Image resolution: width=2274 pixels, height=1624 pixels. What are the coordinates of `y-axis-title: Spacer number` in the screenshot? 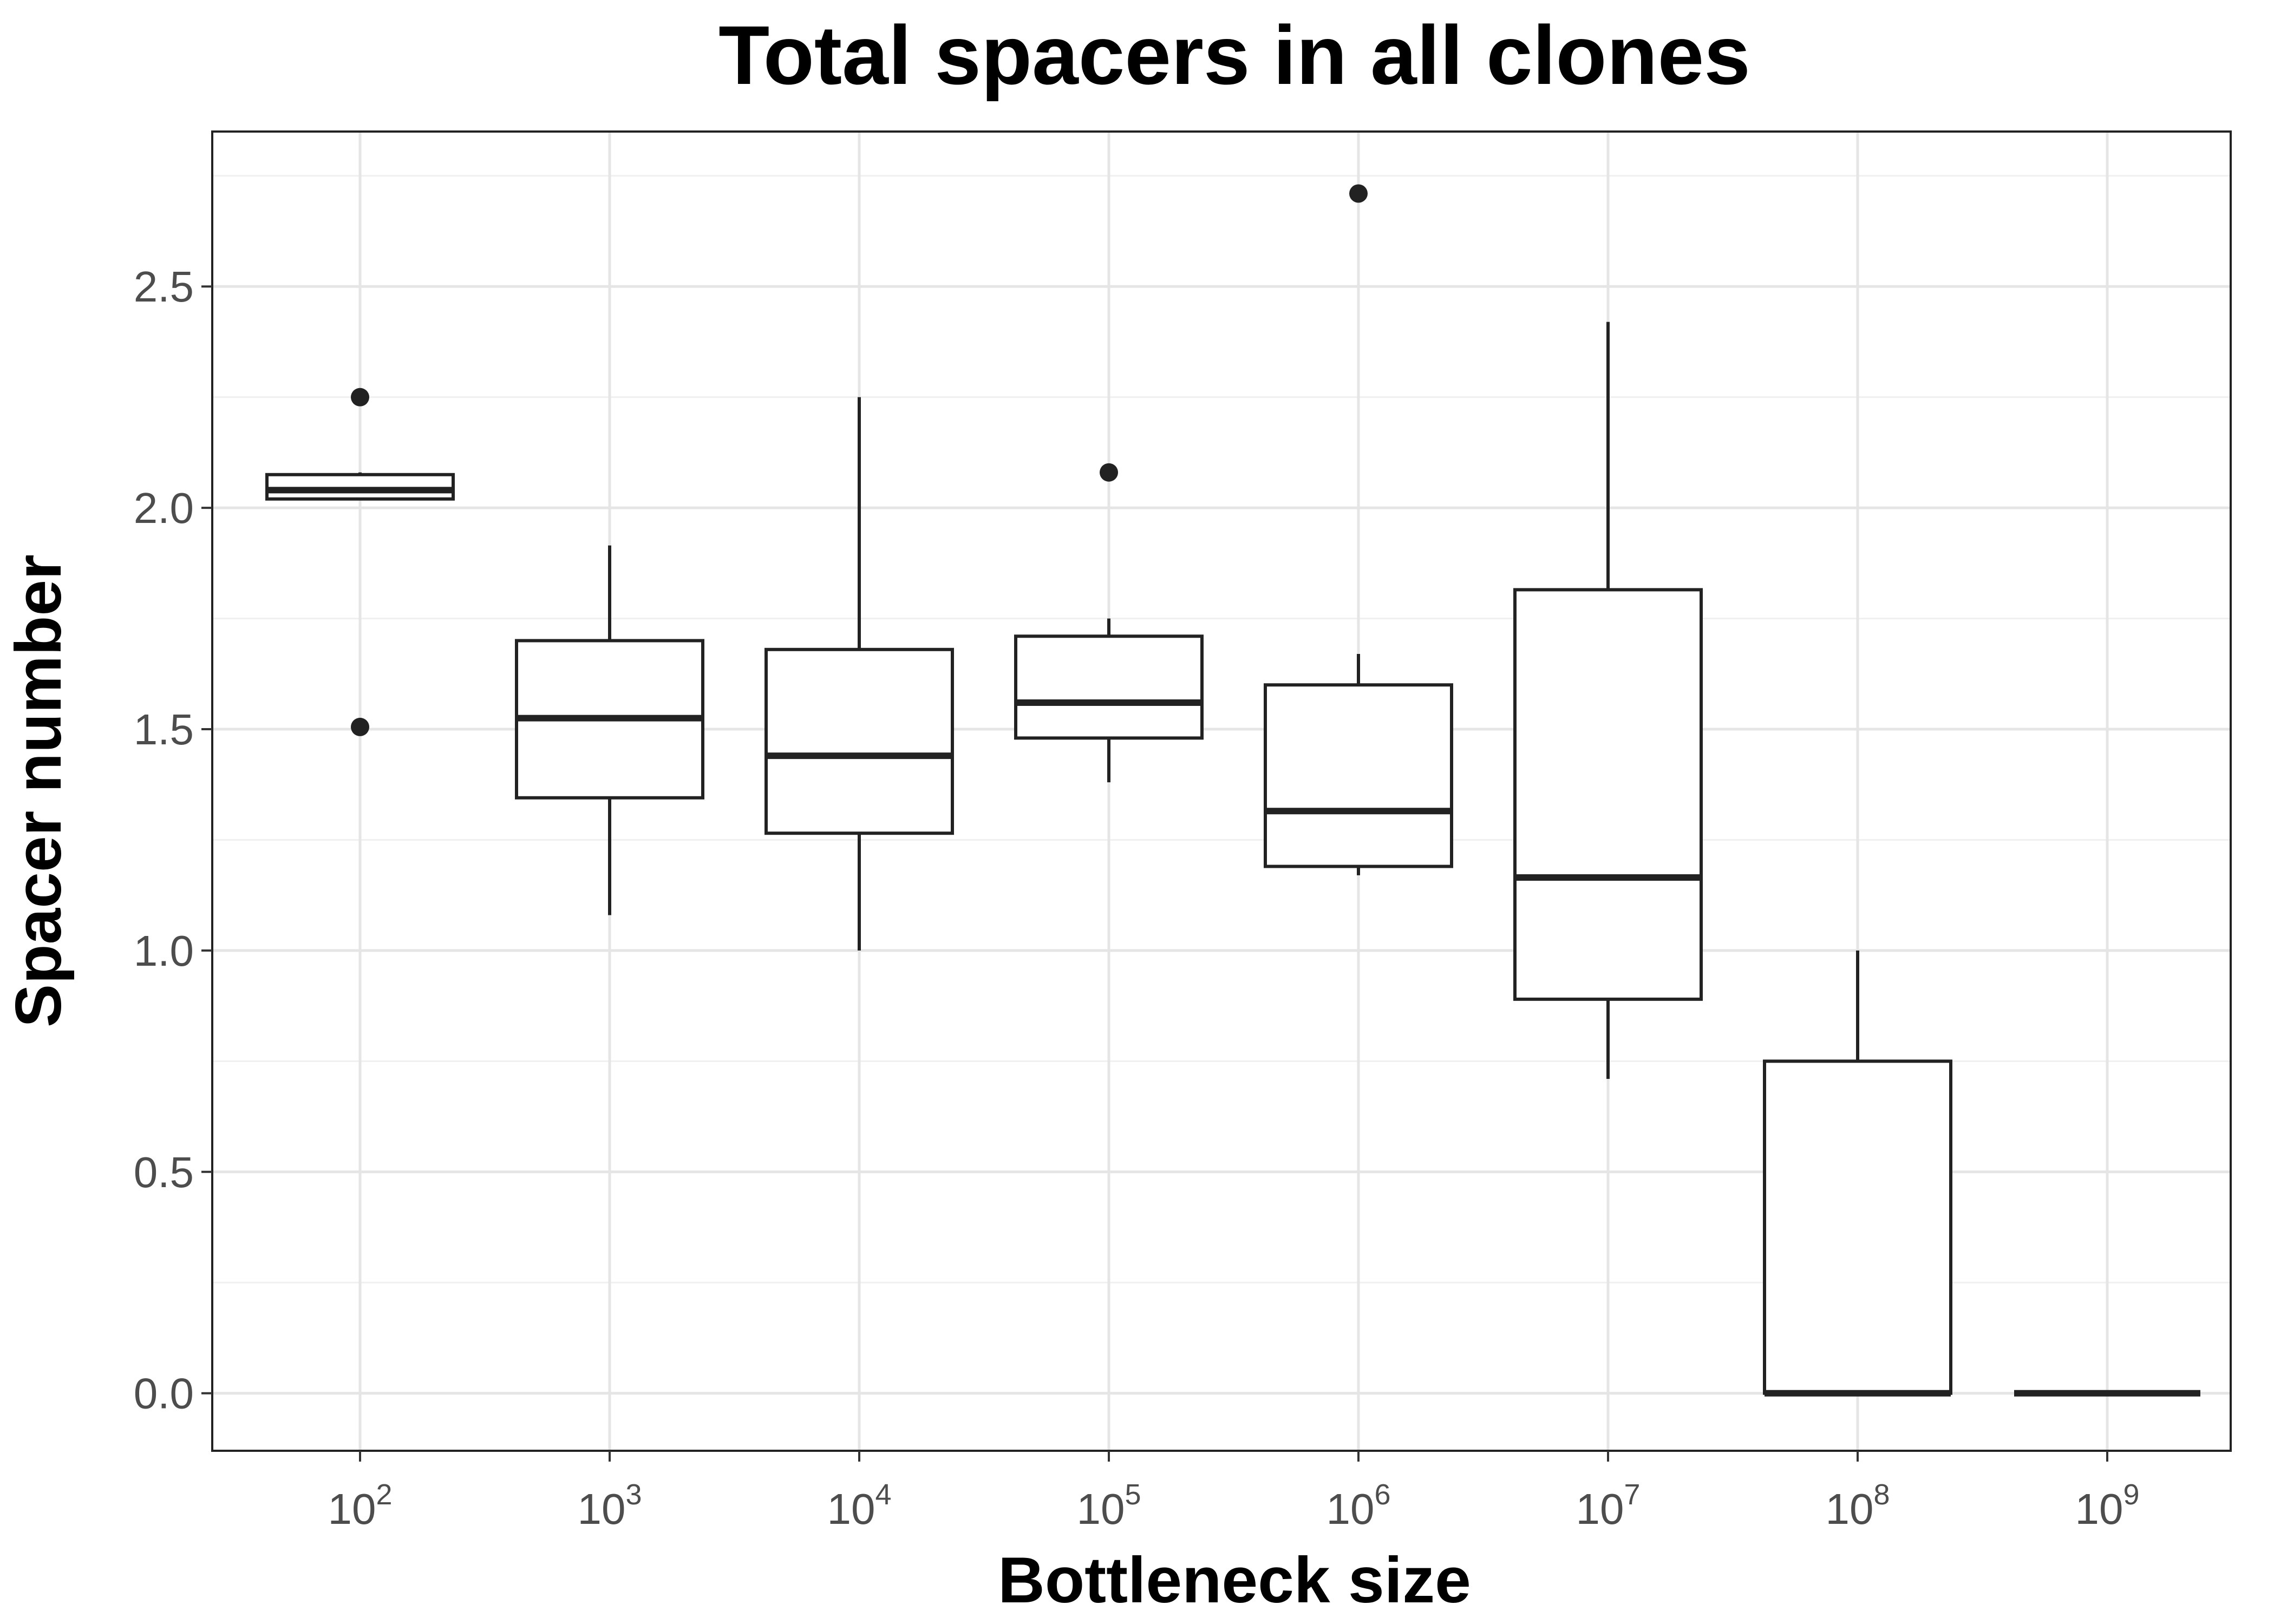 It's located at (39, 790).